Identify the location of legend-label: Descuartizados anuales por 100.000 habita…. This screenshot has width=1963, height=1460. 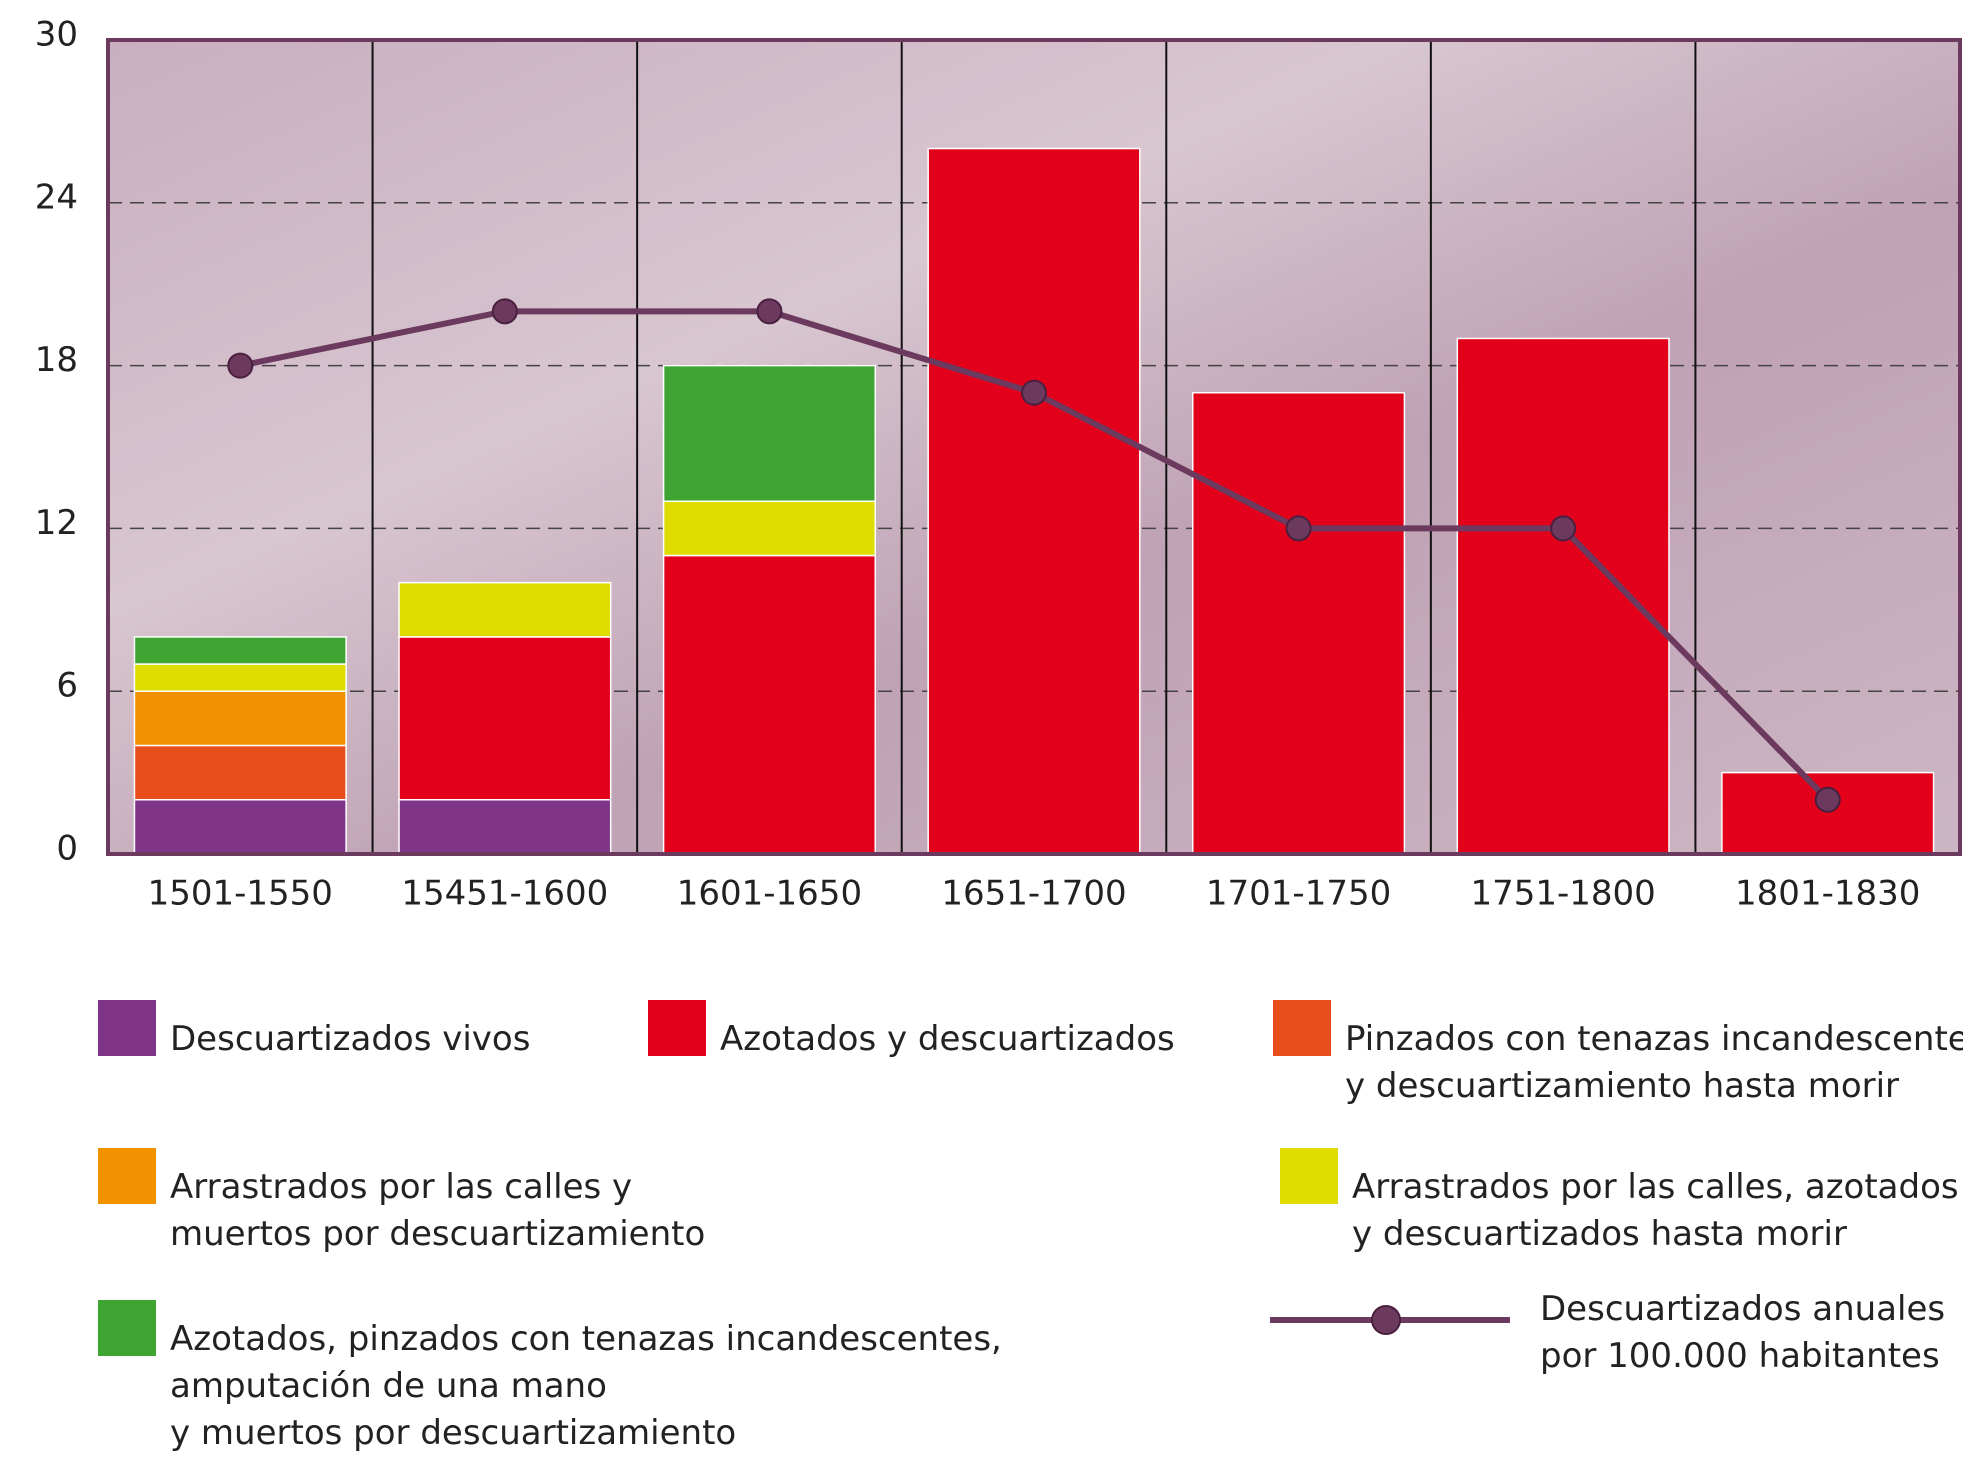
(1742, 1332).